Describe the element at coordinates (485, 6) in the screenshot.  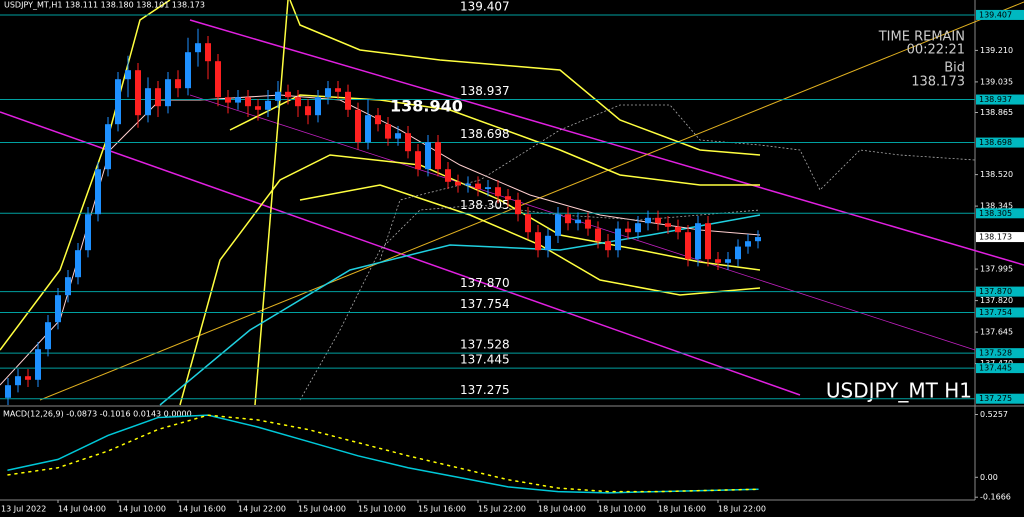
I see `level-label: 139.407` at that location.